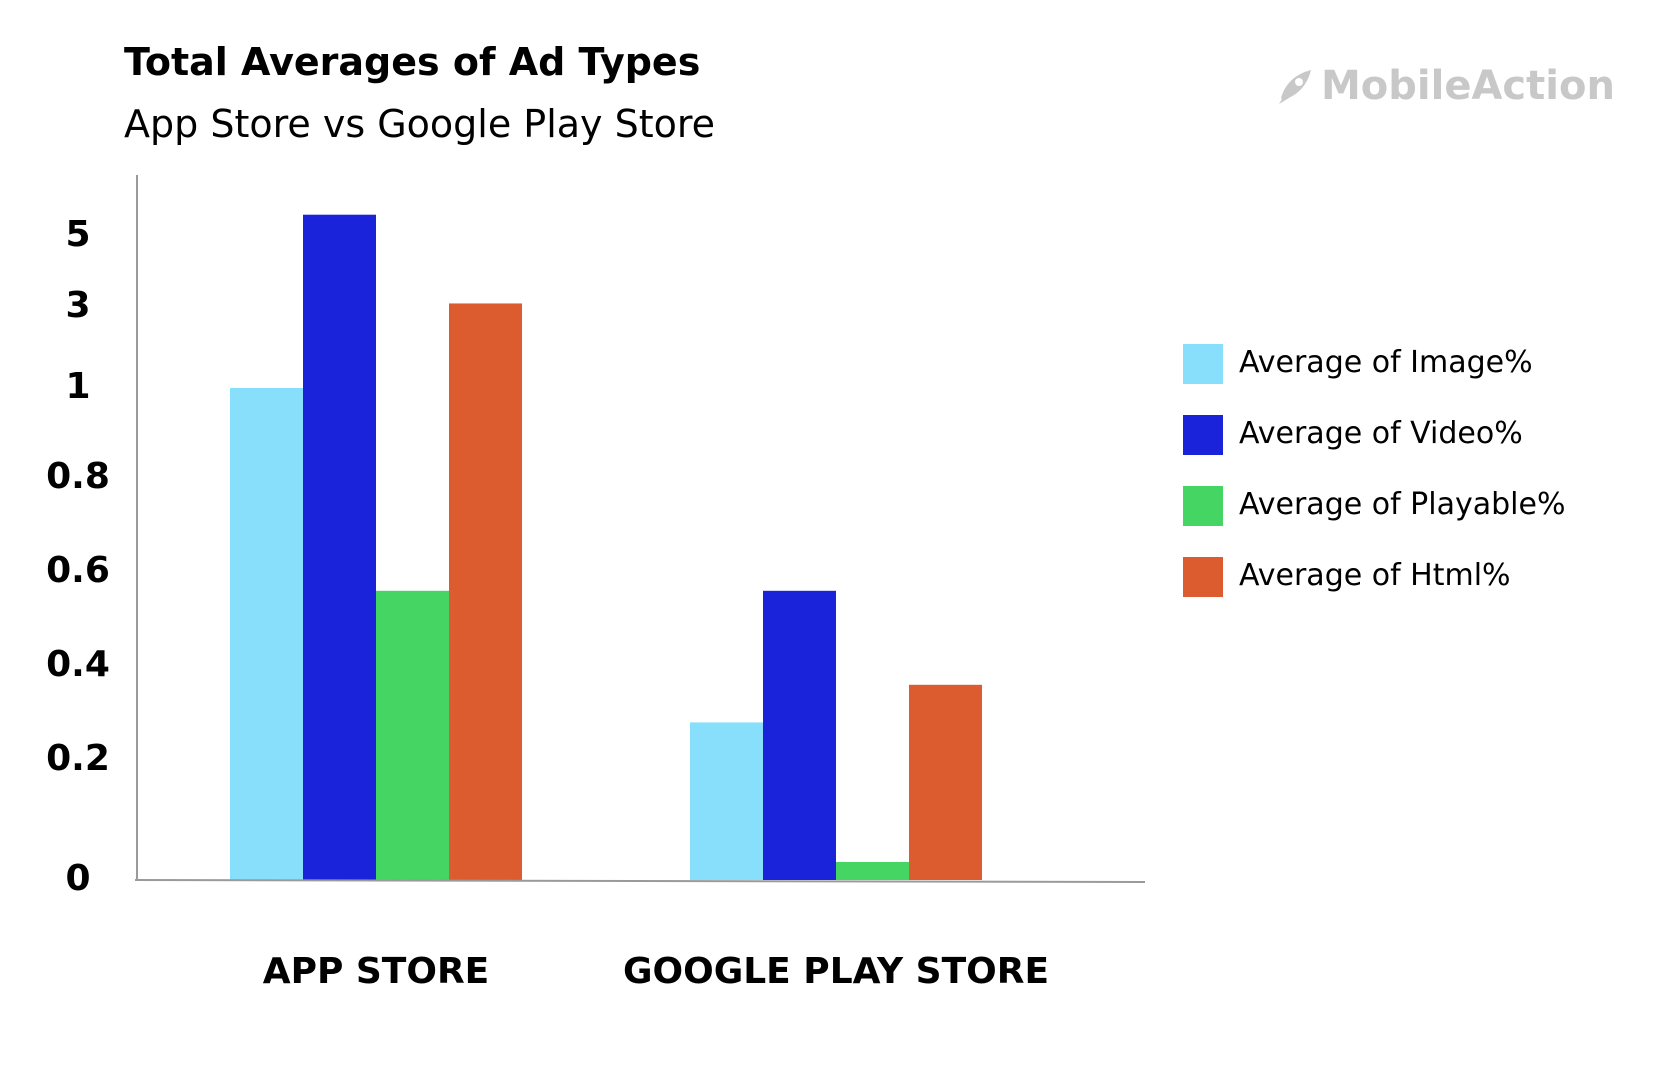 This screenshot has width=1668, height=1080. What do you see at coordinates (77, 878) in the screenshot?
I see `y-tick-label: 0` at bounding box center [77, 878].